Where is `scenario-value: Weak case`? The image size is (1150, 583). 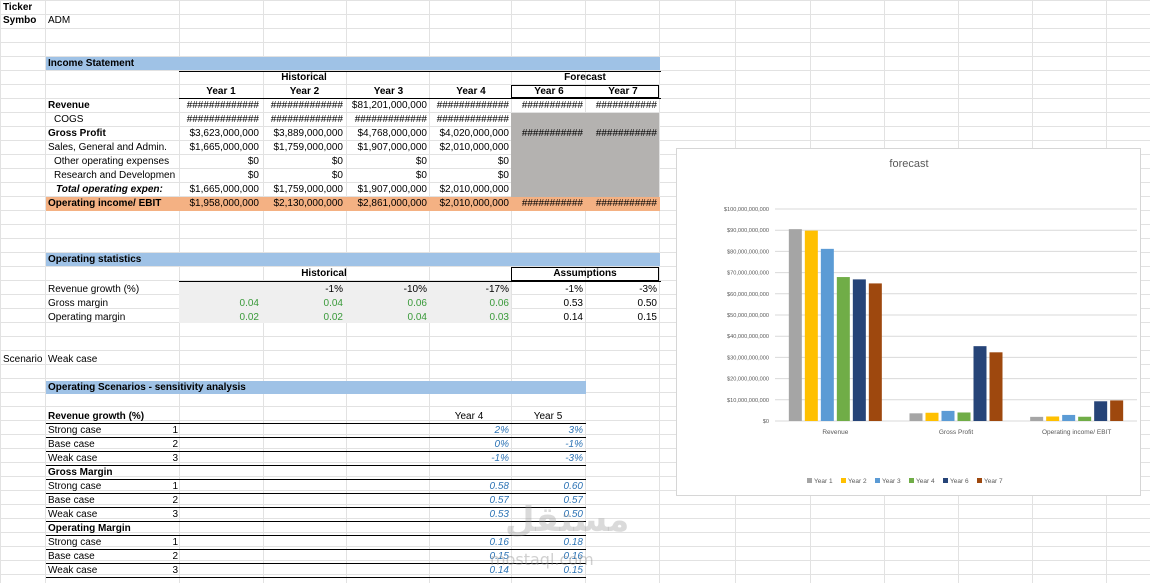
scenario-value: Weak case is located at coordinates (73, 359).